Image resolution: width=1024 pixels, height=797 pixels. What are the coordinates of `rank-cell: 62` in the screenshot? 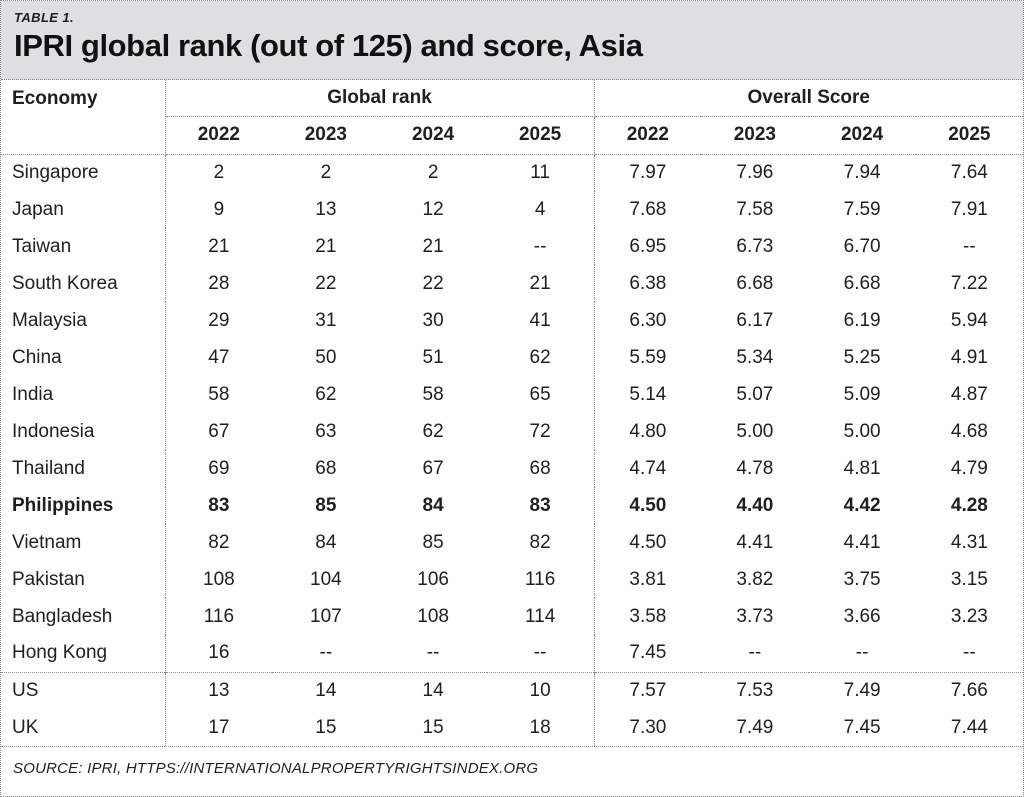 It's located at (540, 357).